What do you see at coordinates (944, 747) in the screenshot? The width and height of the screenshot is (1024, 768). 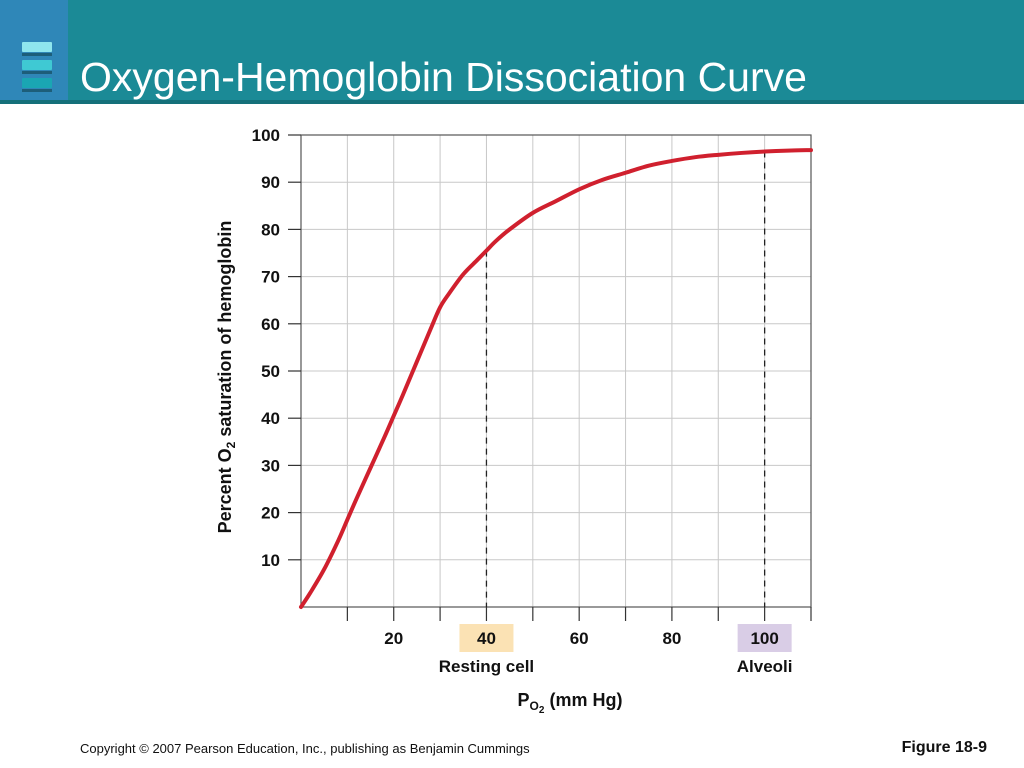 I see `figure-label: Figure 18-9` at bounding box center [944, 747].